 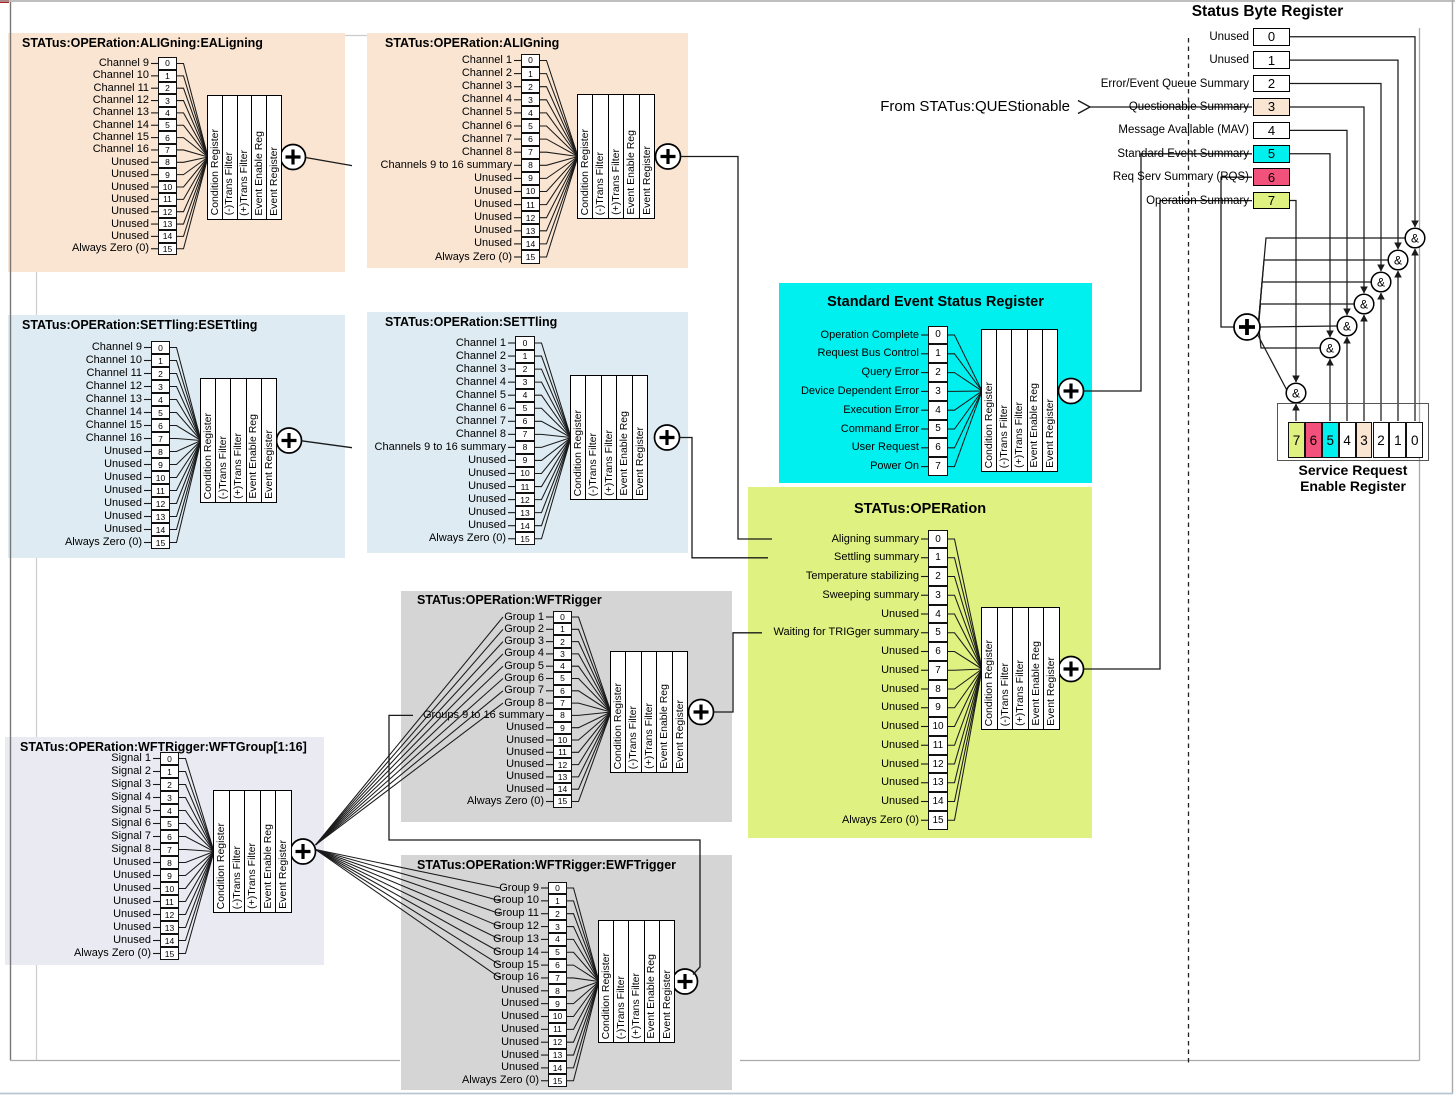 I want to click on bit-label-ewftrigger-3: Group 12, so click(x=516, y=926).